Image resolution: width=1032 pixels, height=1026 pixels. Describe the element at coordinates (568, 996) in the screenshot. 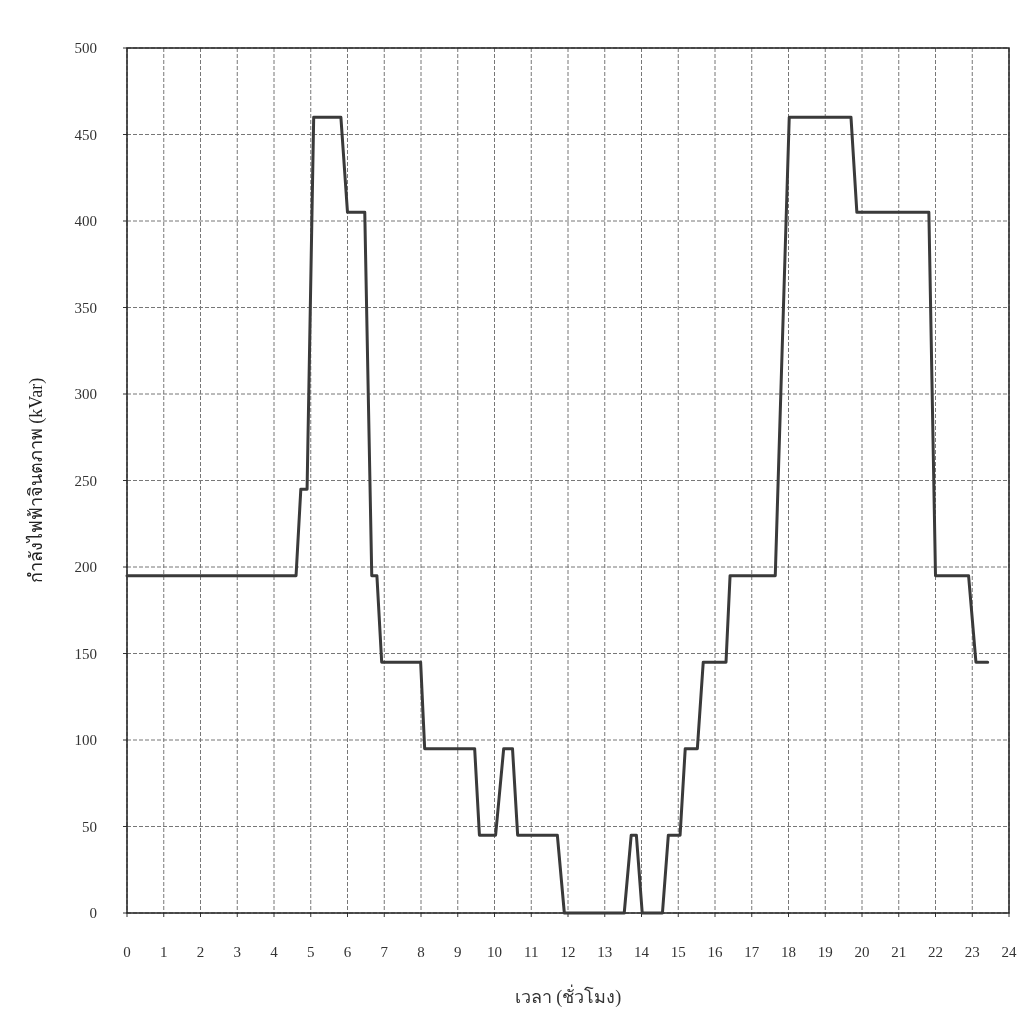

I see `x-axis-title: เวลา (ชั่วโมง)` at that location.